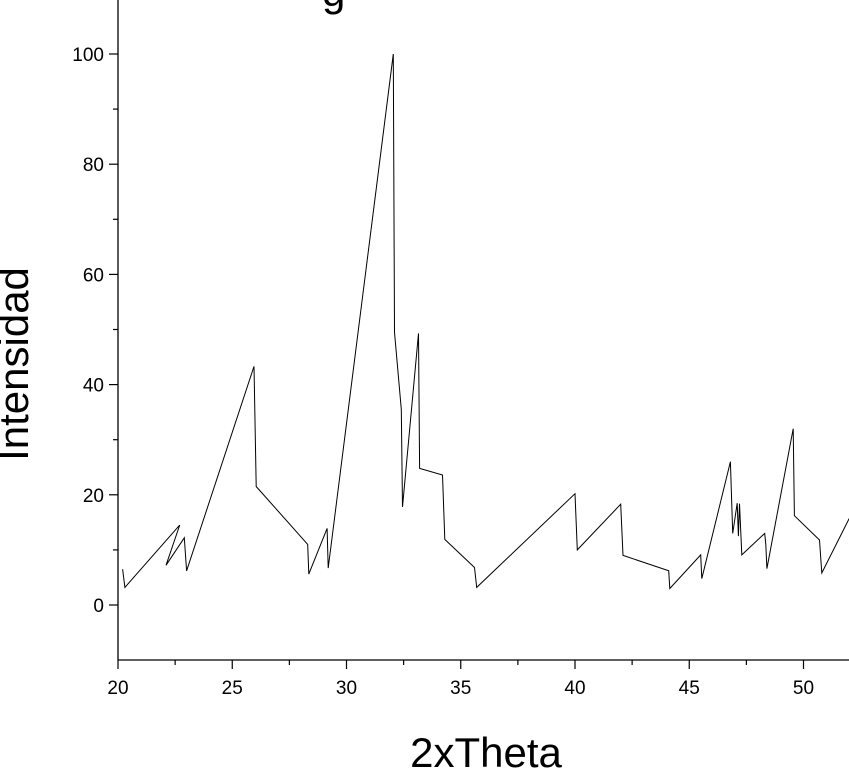 The image size is (849, 772). Describe the element at coordinates (18, 364) in the screenshot. I see `y-axis-title: Intensidad` at that location.